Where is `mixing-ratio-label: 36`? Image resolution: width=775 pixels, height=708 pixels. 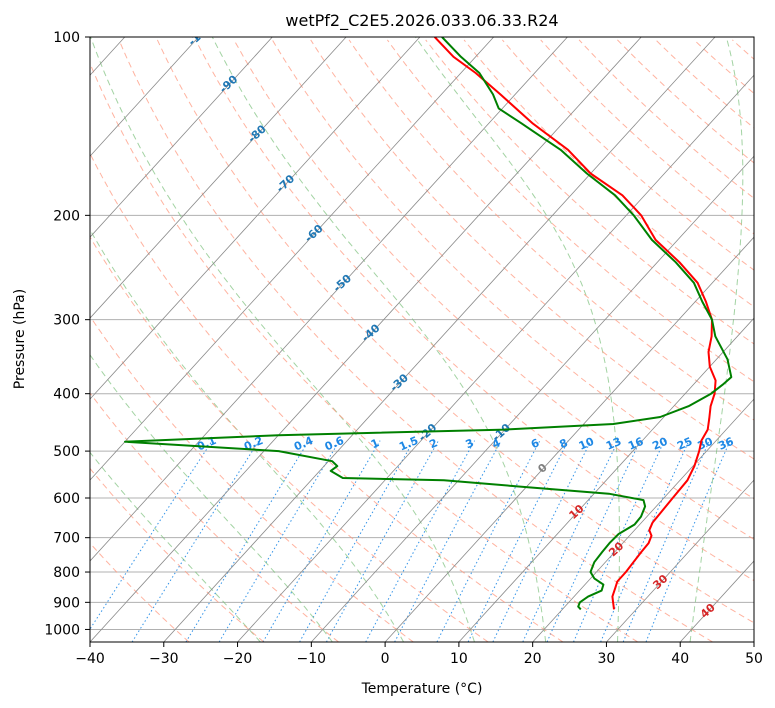
mixing-ratio-label: 36 is located at coordinates (726, 444).